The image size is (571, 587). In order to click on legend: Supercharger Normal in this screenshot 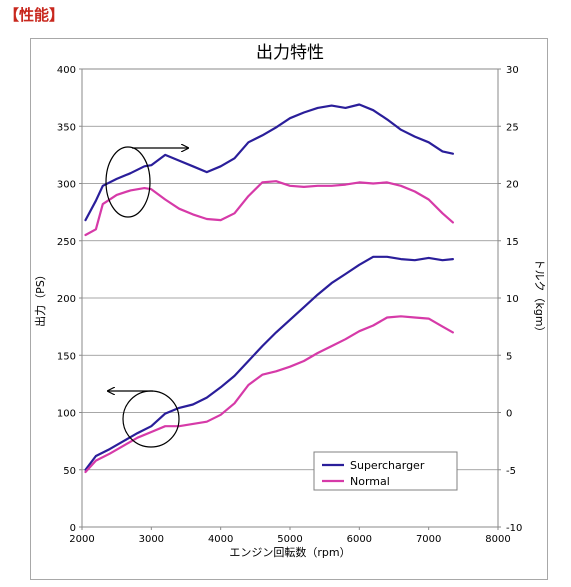, I will do `click(385, 471)`.